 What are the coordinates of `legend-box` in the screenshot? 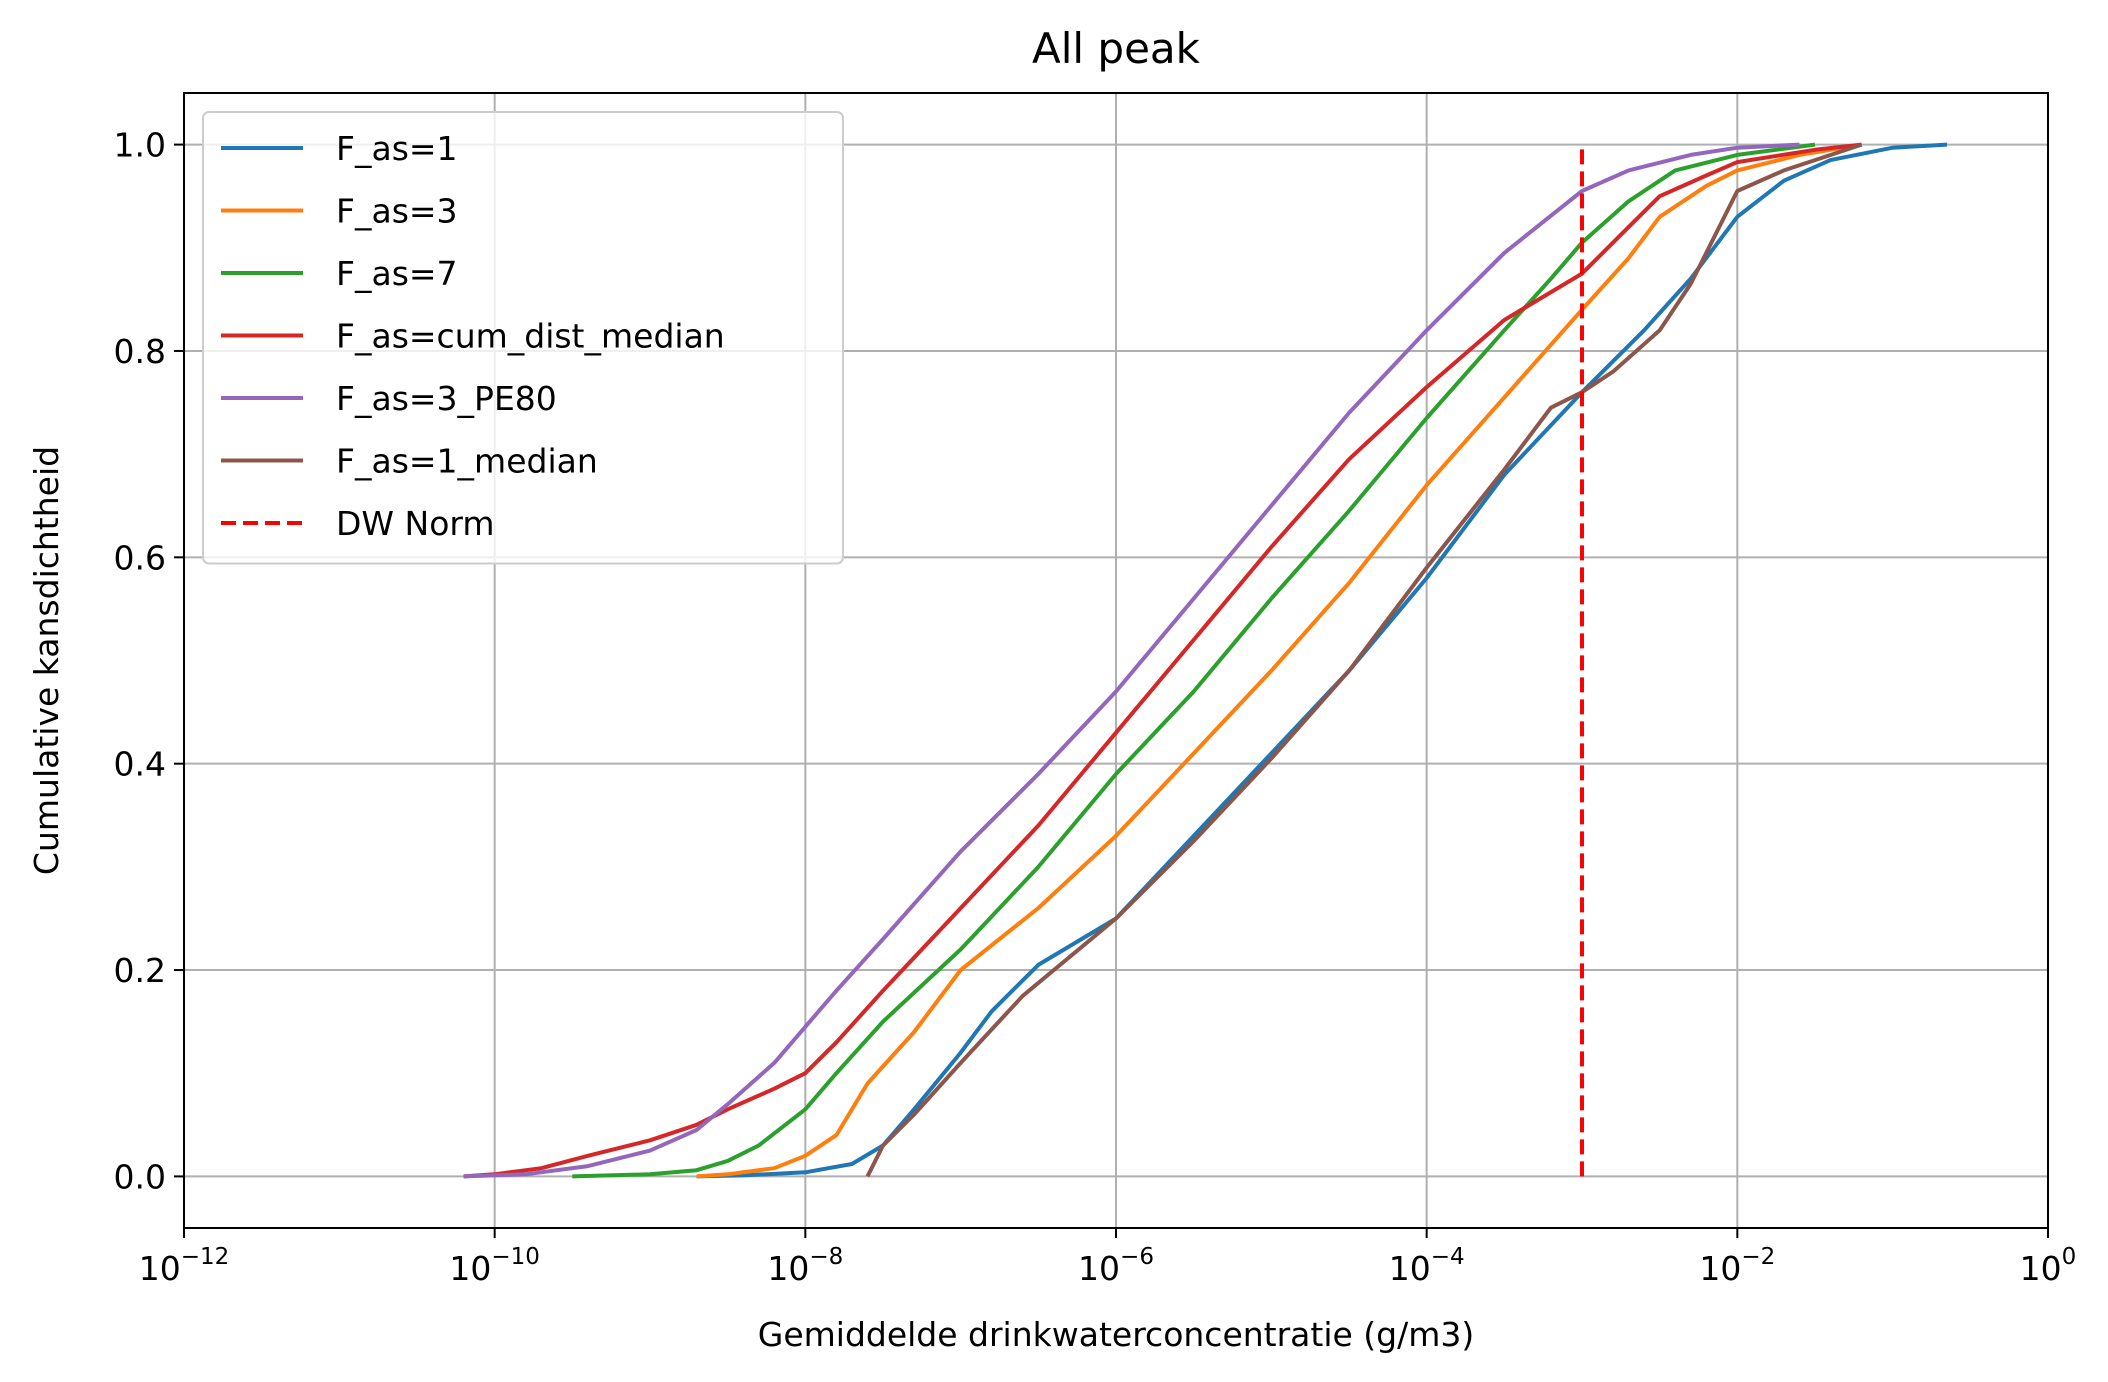 It's located at (523, 338).